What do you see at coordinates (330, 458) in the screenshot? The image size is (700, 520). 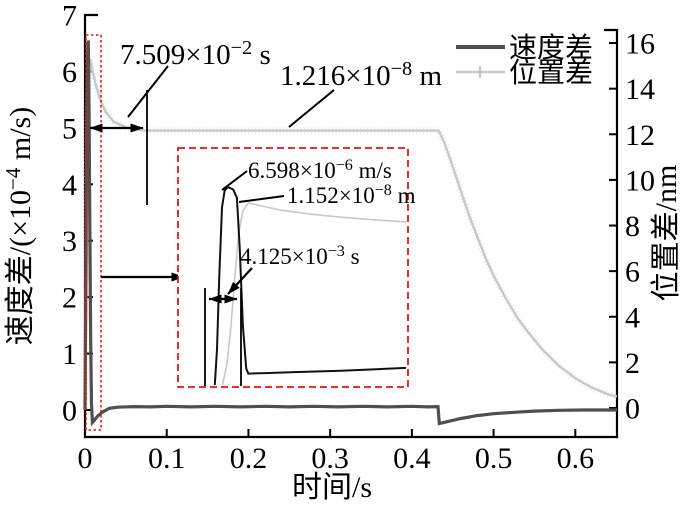 I see `x-tick-label: 0.3` at bounding box center [330, 458].